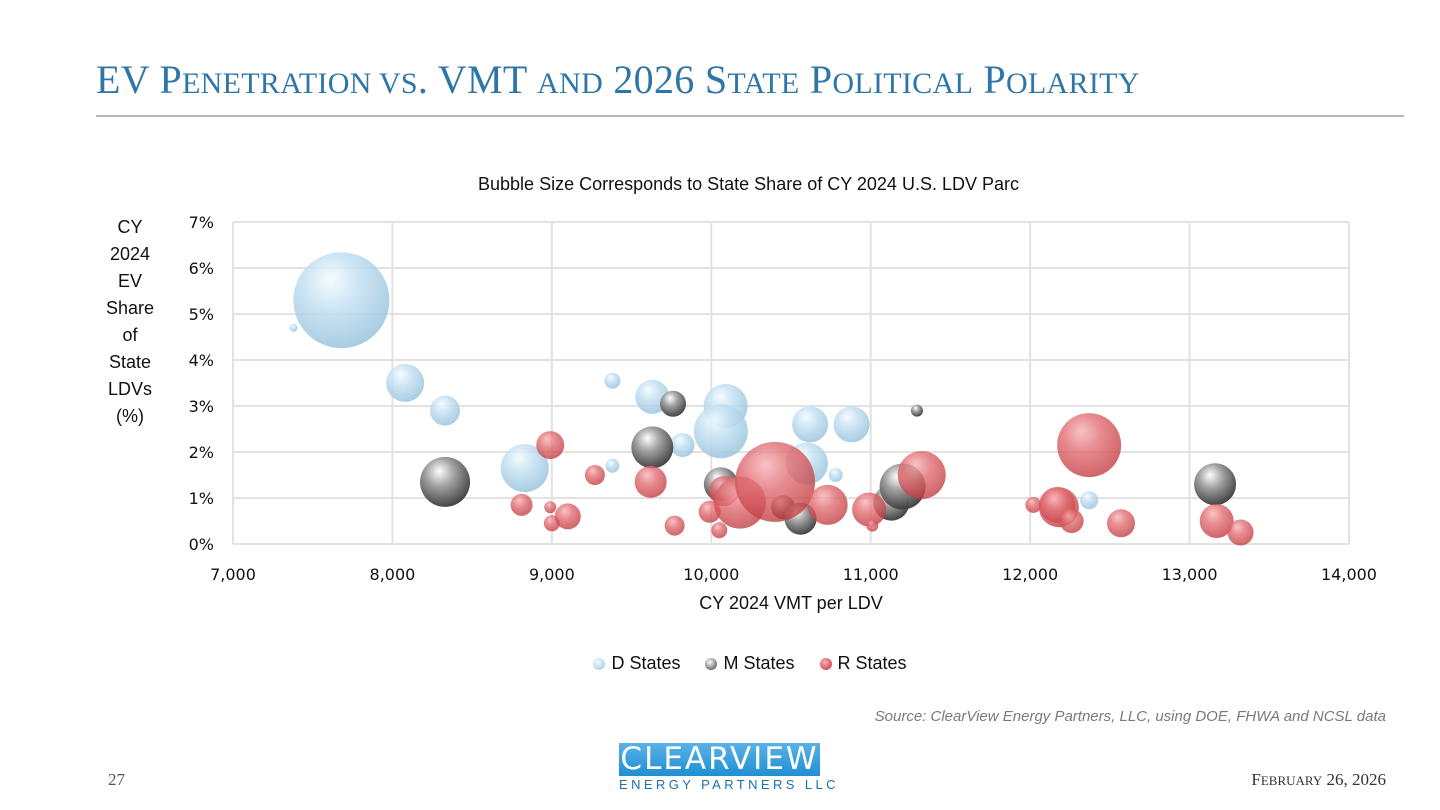 This screenshot has height=810, width=1440. What do you see at coordinates (129, 389) in the screenshot?
I see `y-axis-label-line: LDVs` at bounding box center [129, 389].